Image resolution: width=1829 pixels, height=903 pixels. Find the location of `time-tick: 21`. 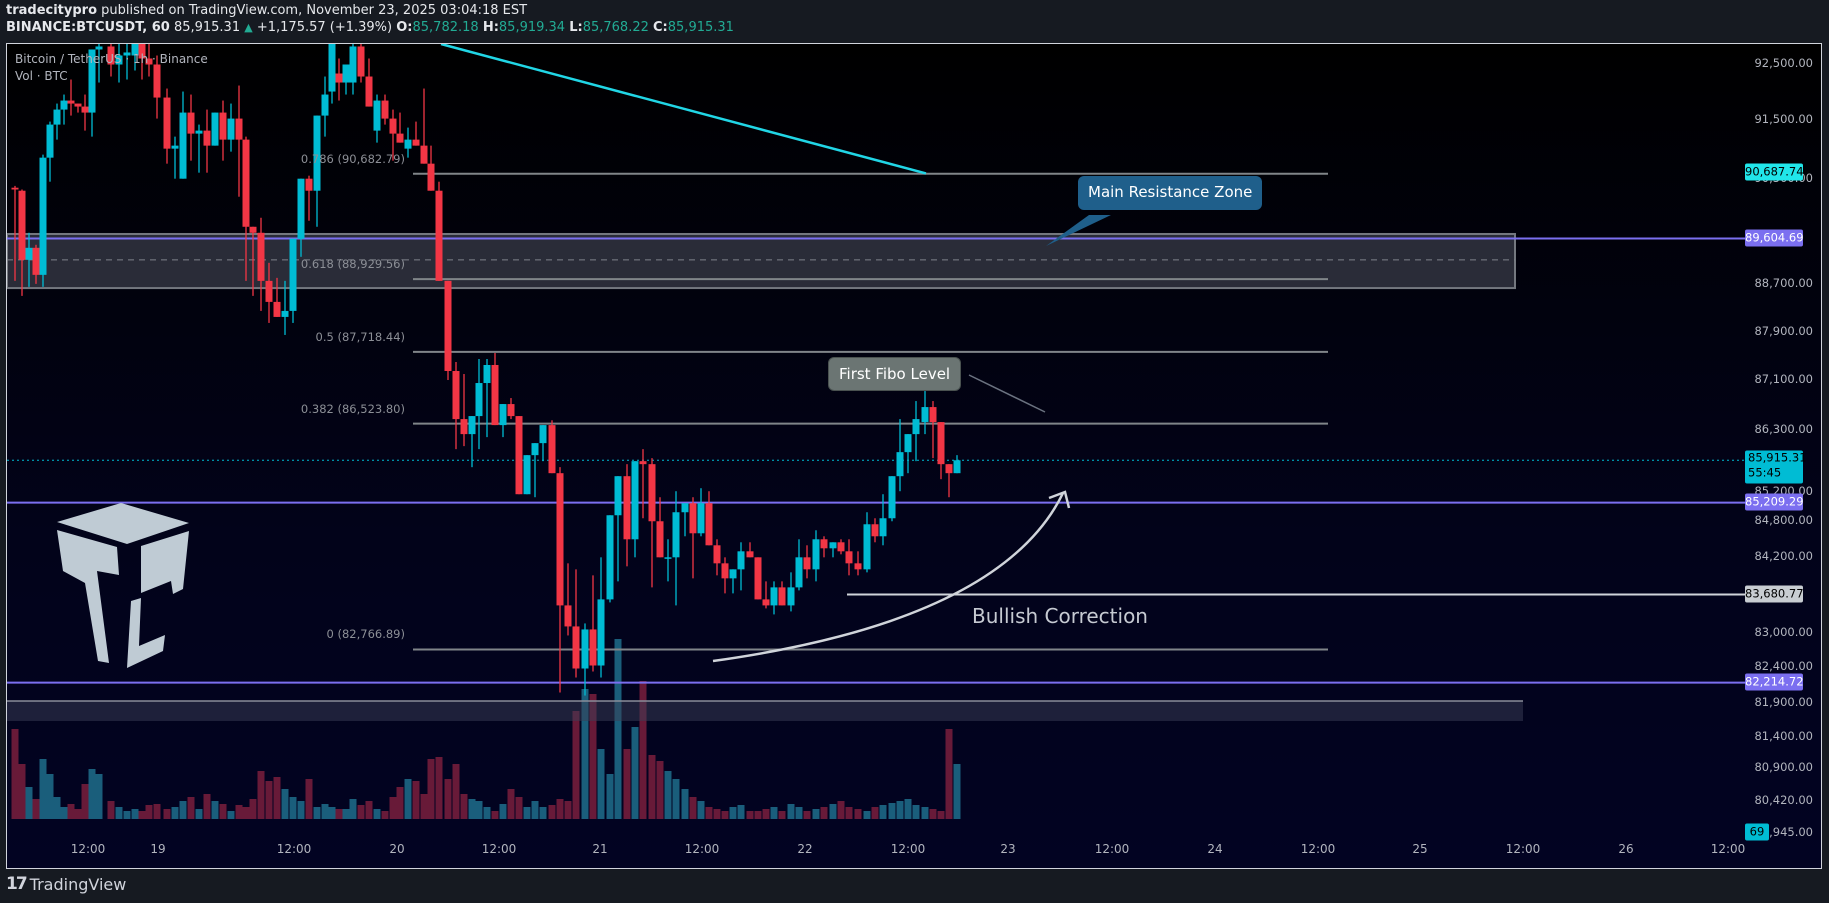

time-tick: 21 is located at coordinates (600, 849).